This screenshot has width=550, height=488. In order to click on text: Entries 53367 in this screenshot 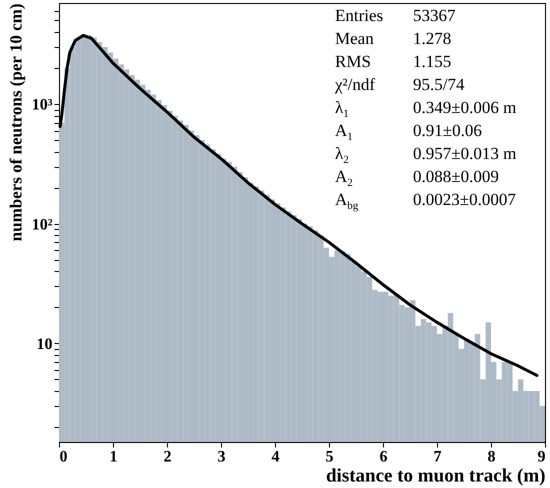, I will do `click(395, 15)`.